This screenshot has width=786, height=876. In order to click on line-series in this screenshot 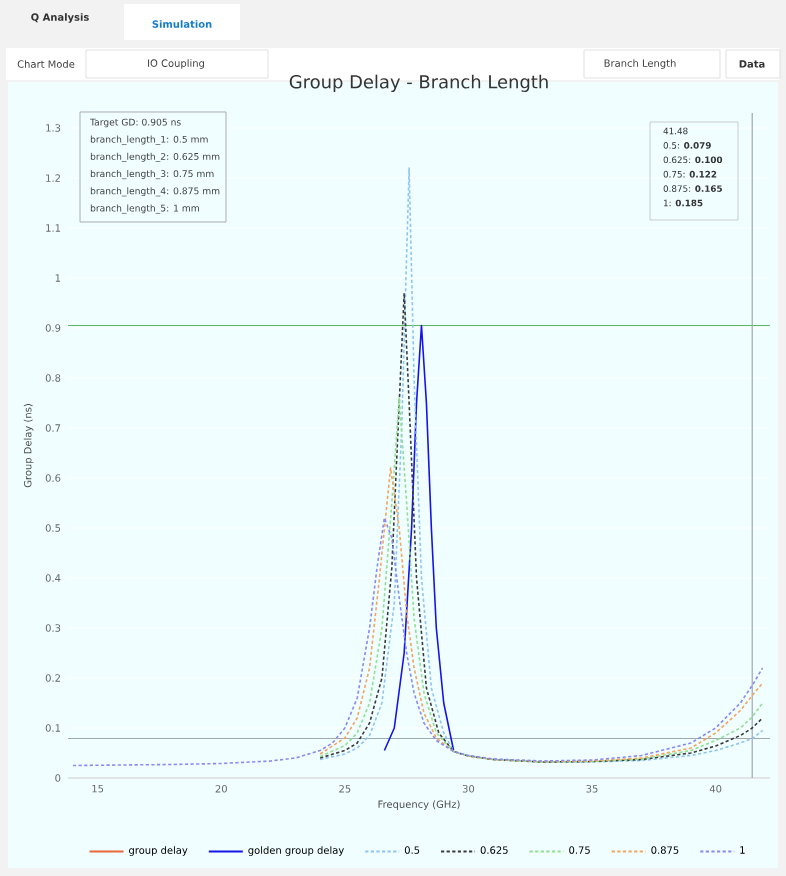, I will do `click(419, 538)`.